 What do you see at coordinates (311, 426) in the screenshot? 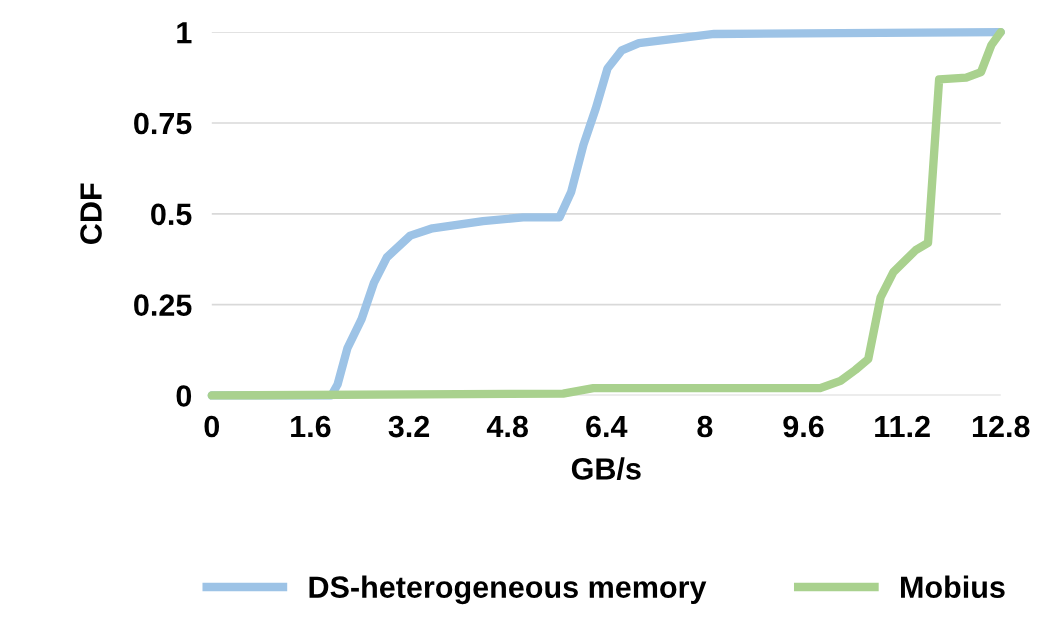
I see `x-tick-label: 1.6` at bounding box center [311, 426].